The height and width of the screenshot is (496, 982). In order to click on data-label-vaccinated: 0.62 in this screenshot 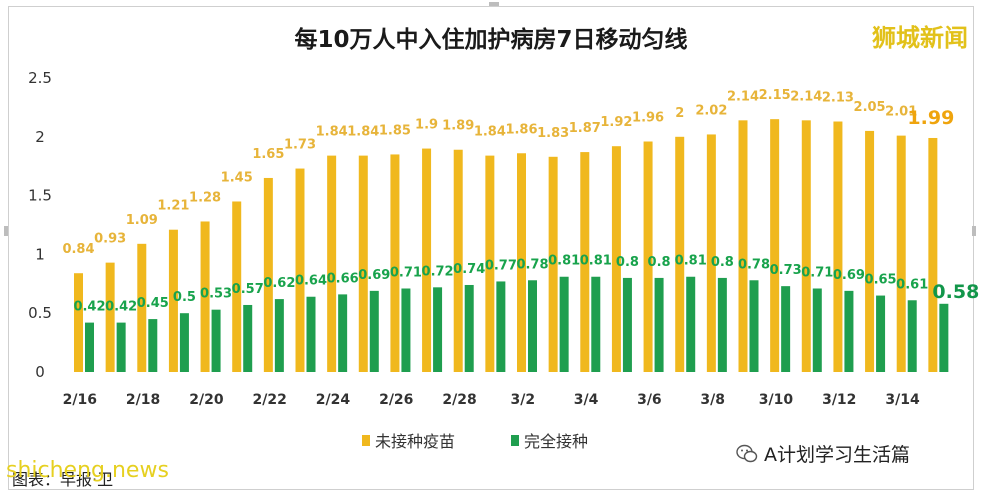, I will do `click(279, 283)`.